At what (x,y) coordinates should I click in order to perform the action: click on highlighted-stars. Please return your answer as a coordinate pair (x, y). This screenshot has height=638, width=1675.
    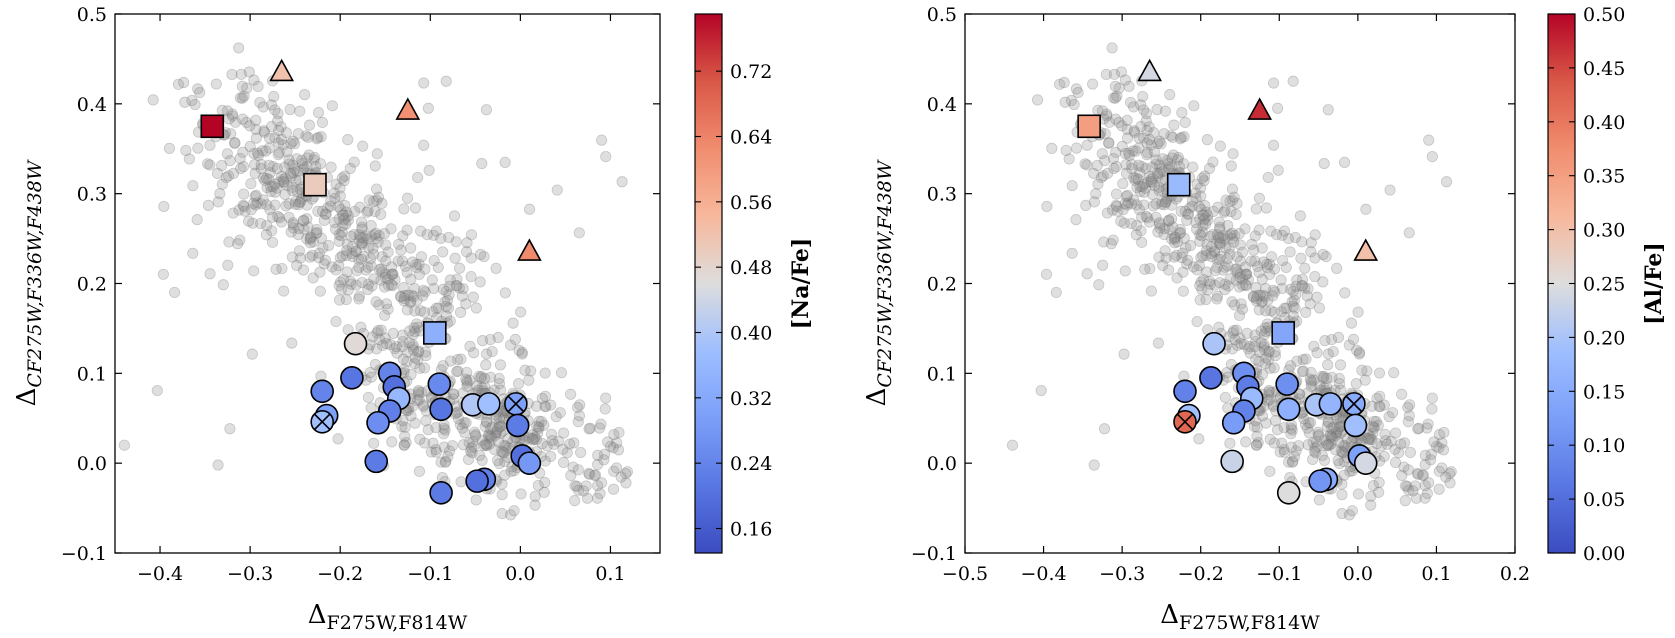
    Looking at the image, I should click on (1228, 281).